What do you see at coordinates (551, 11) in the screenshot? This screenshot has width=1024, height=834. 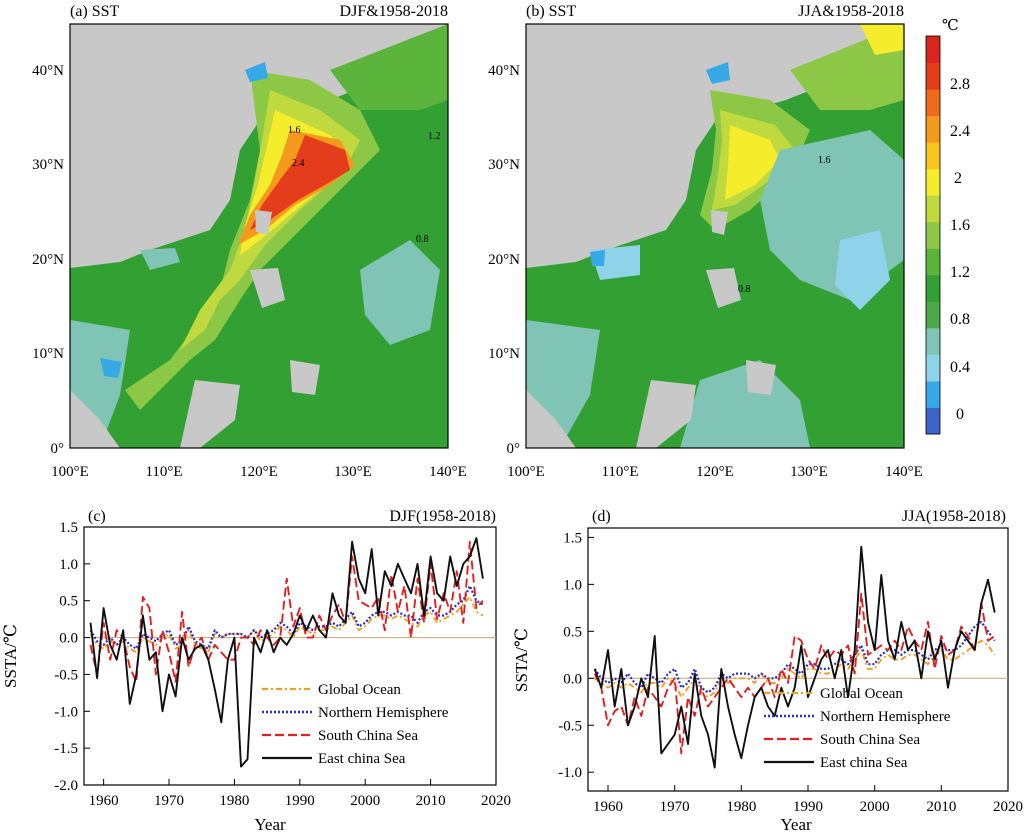 I see `map-b-title: (b) SST` at bounding box center [551, 11].